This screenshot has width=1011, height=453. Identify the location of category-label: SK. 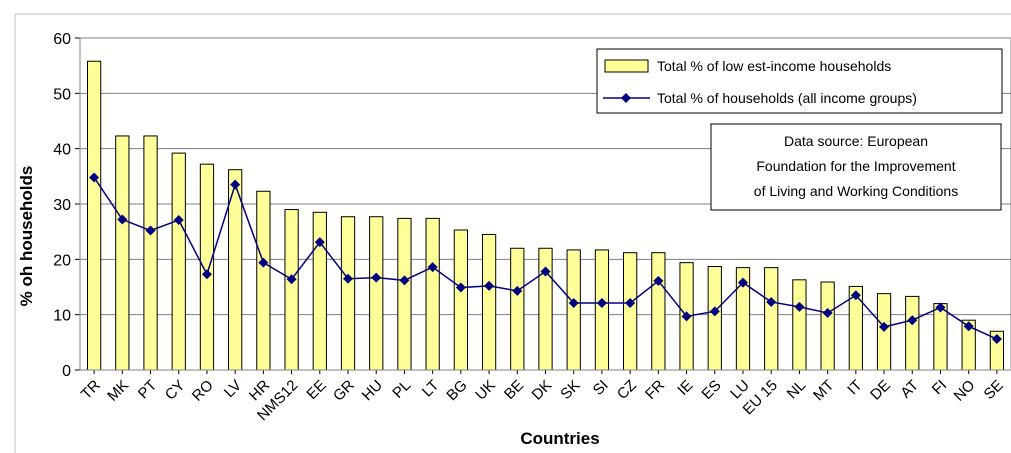
(570, 390).